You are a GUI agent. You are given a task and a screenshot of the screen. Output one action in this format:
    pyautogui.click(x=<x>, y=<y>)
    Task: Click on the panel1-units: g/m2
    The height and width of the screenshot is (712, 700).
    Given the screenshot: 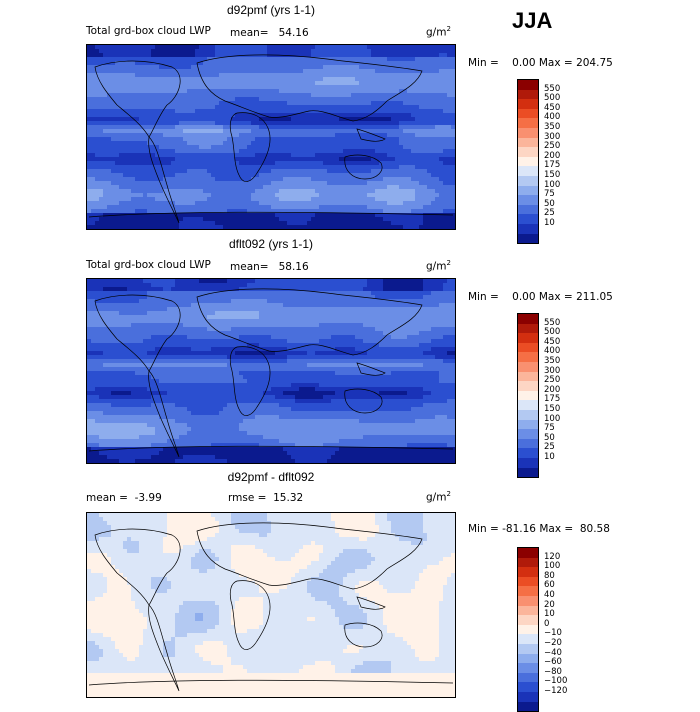 What is the action you would take?
    pyautogui.click(x=438, y=32)
    